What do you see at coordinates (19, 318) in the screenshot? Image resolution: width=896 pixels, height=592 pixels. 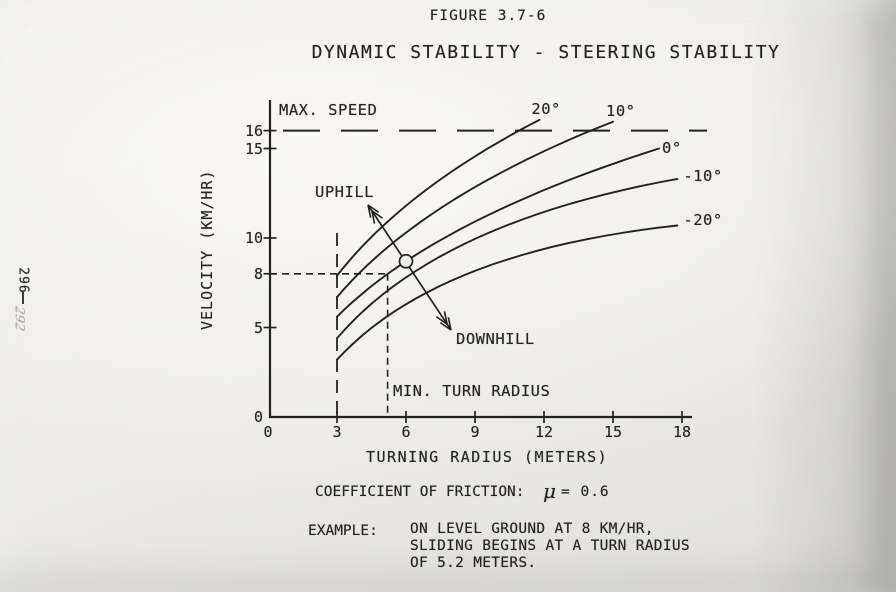 I see `margin-page-number-handwritten: 292` at bounding box center [19, 318].